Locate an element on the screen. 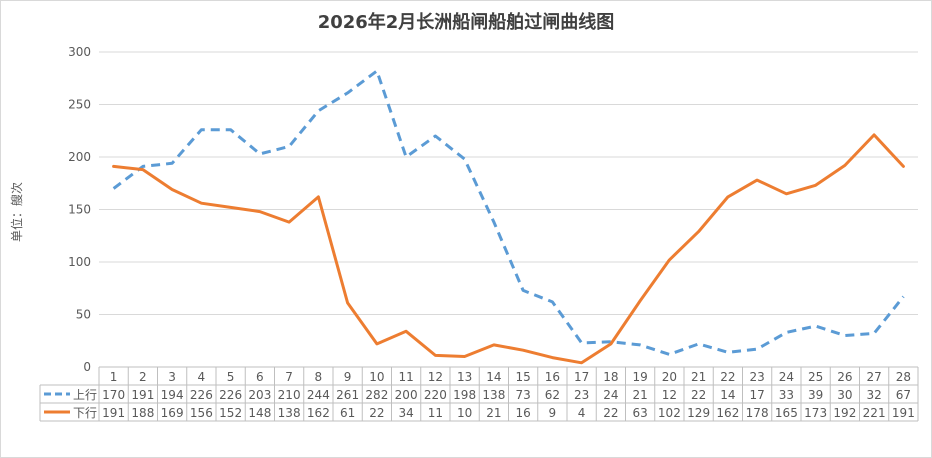  x-tick-label: 22 is located at coordinates (727, 377).